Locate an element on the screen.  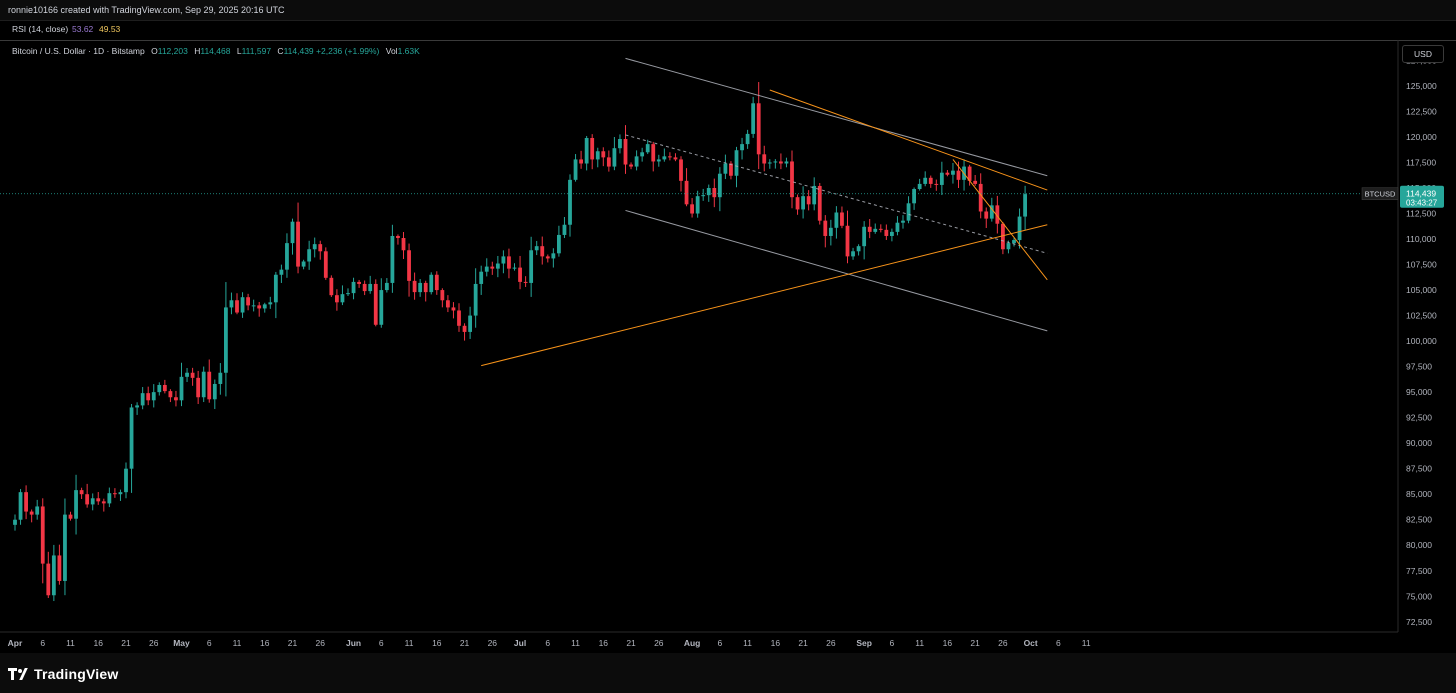
symbol-tag-label: BTCUSD is located at coordinates (1380, 194).